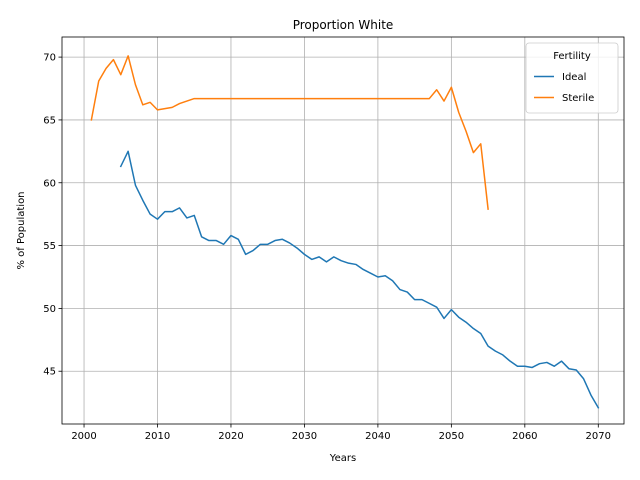  Describe the element at coordinates (49, 183) in the screenshot. I see `y-tick-label: 60` at that location.